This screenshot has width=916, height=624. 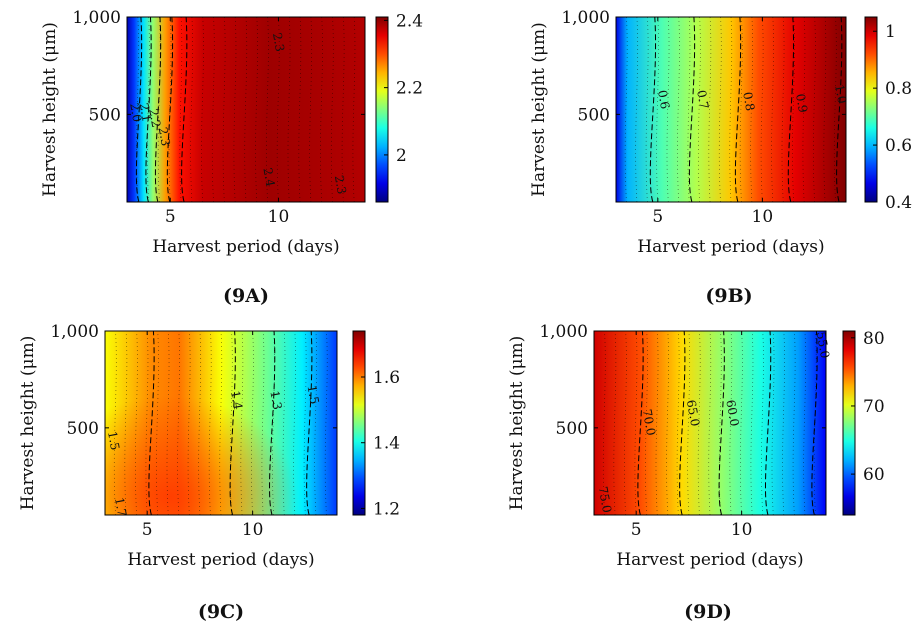 What do you see at coordinates (275, 400) in the screenshot?
I see `contour-label: 1.3` at bounding box center [275, 400].